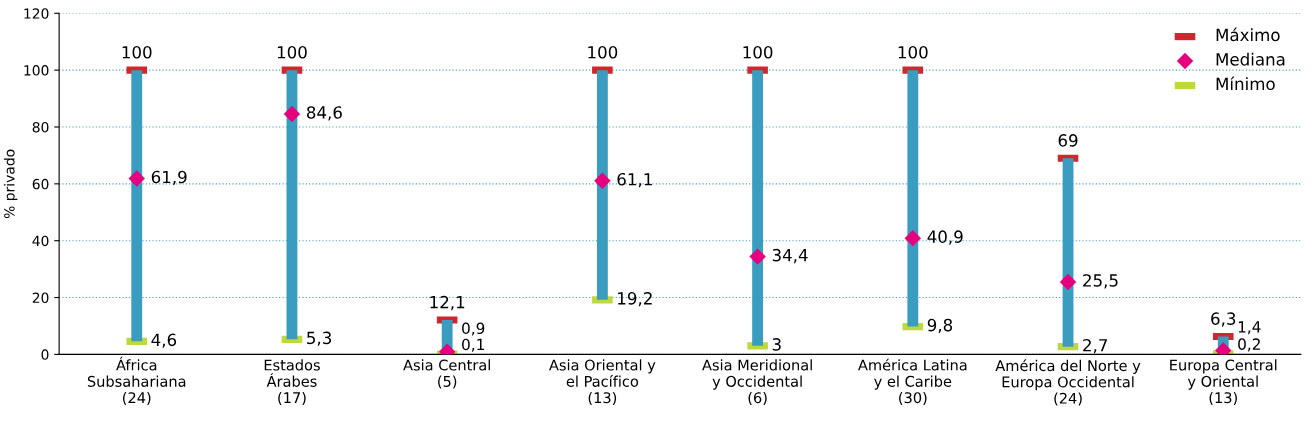 This screenshot has width=1314, height=443. What do you see at coordinates (602, 382) in the screenshot?
I see `x-tick-label: Asia Oriental y el Pacífico (13)` at bounding box center [602, 382].